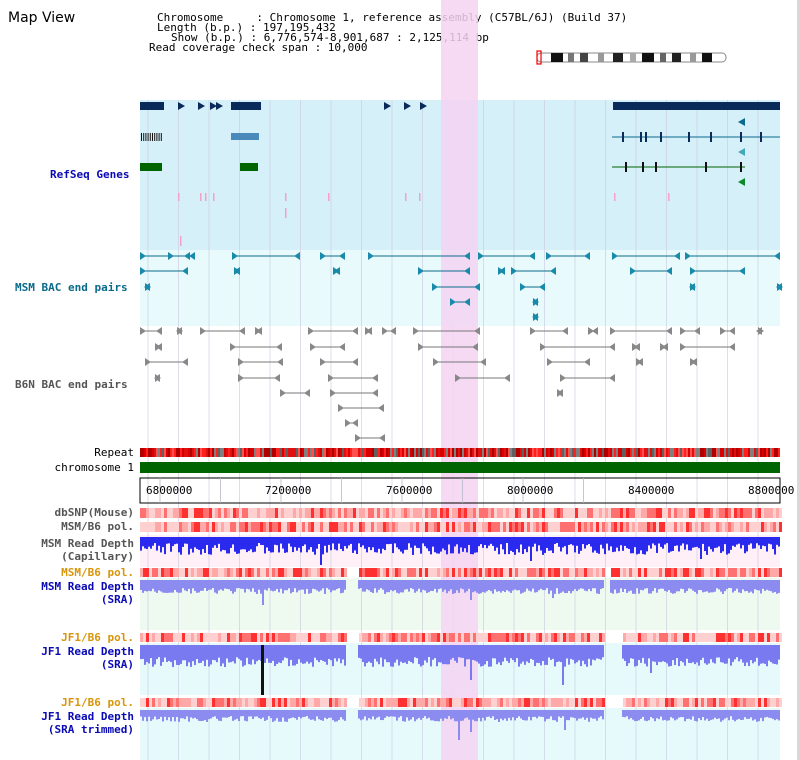 The image size is (800, 760). Describe the element at coordinates (71, 287) in the screenshot. I see `msm-bac-label: MSM BAC end pairs` at that location.